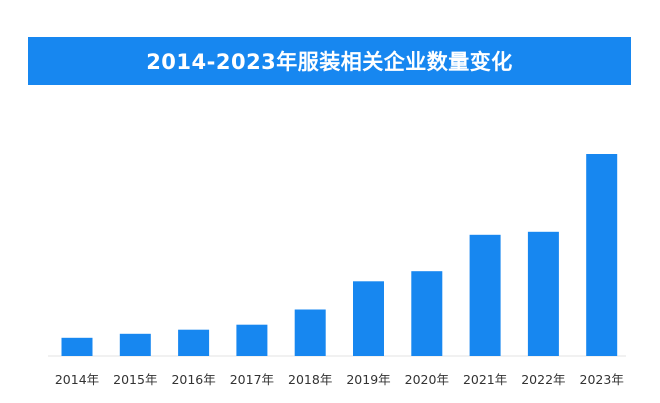 This screenshot has width=660, height=403. What do you see at coordinates (310, 379) in the screenshot?
I see `x-tick-label: 2018年` at bounding box center [310, 379].